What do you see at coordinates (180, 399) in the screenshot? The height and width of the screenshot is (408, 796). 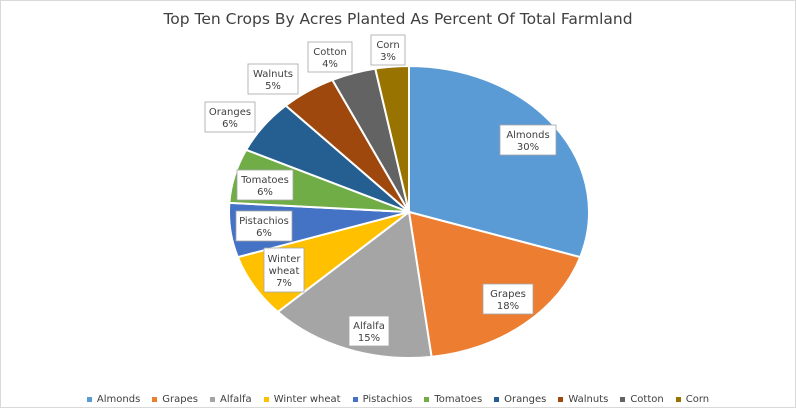 I see `legend-label: Grapes` at bounding box center [180, 399].